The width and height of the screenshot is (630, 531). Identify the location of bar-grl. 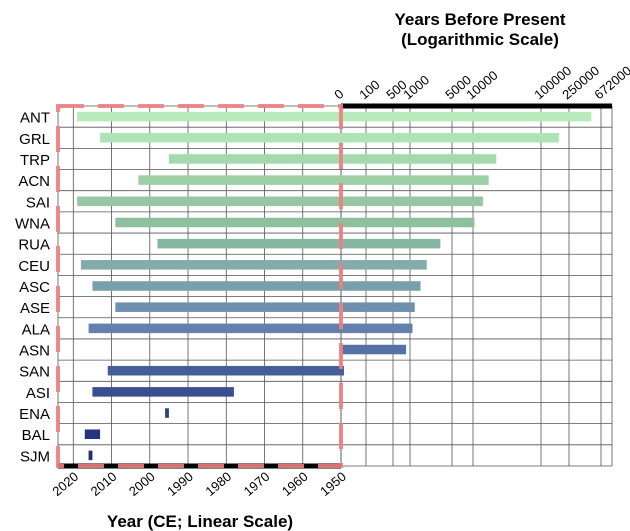
(329, 138).